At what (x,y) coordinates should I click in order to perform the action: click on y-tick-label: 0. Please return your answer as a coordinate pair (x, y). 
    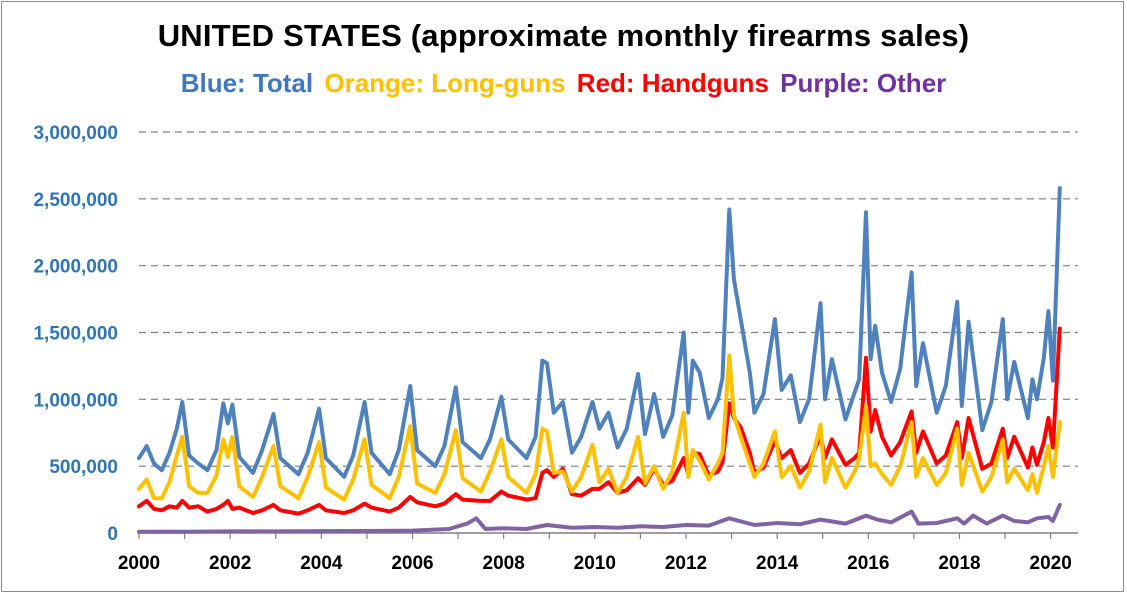
    Looking at the image, I should click on (112, 534).